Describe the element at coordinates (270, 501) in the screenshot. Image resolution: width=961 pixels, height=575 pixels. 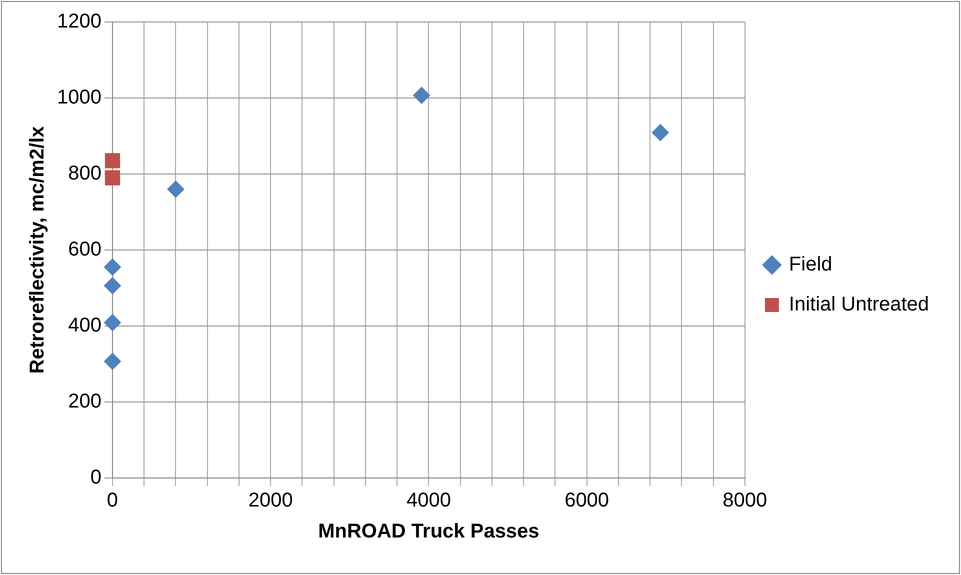
I see `x-tick-label: 2000` at that location.